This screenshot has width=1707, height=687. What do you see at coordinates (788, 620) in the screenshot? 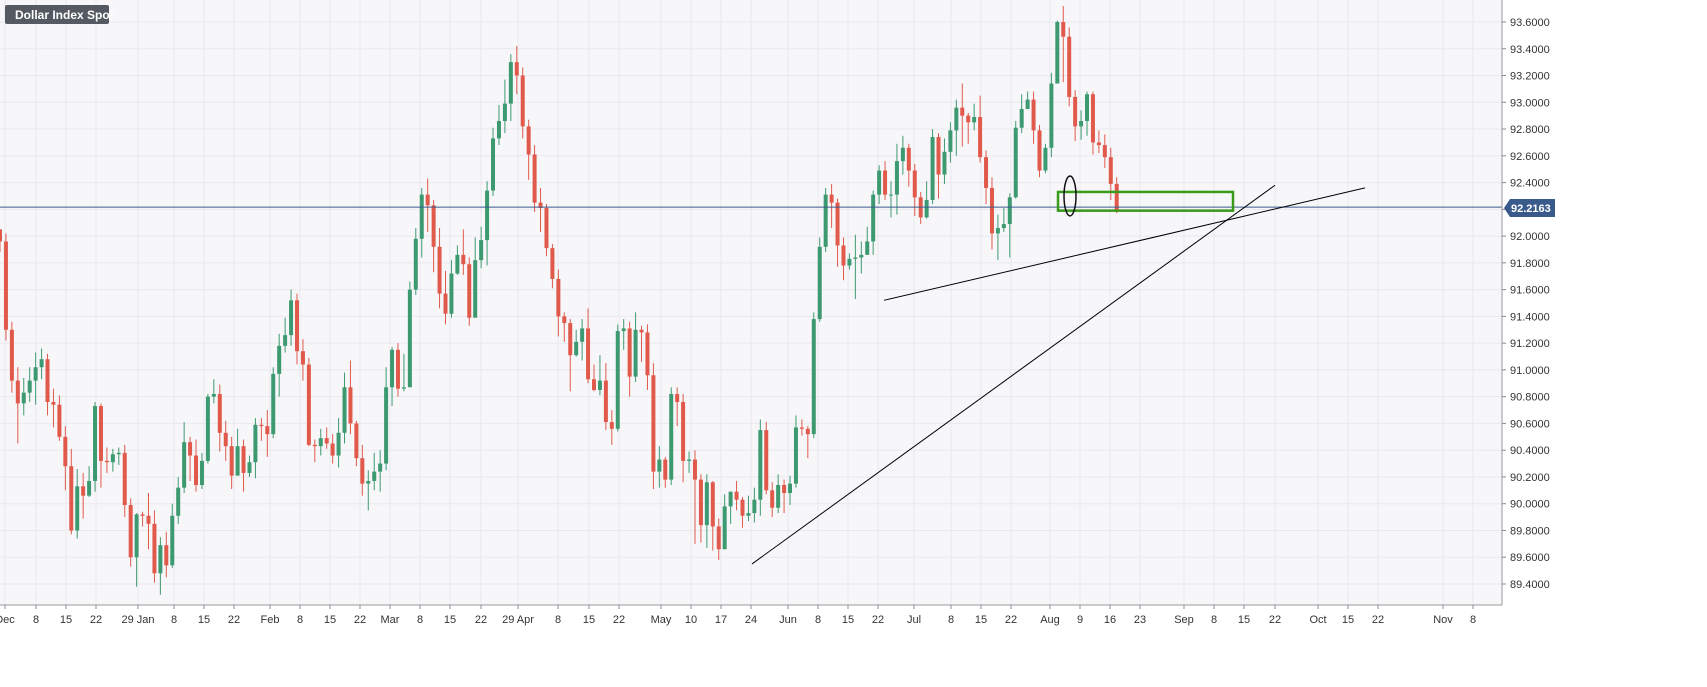
I see `x-tick-label: Jun` at bounding box center [788, 620].